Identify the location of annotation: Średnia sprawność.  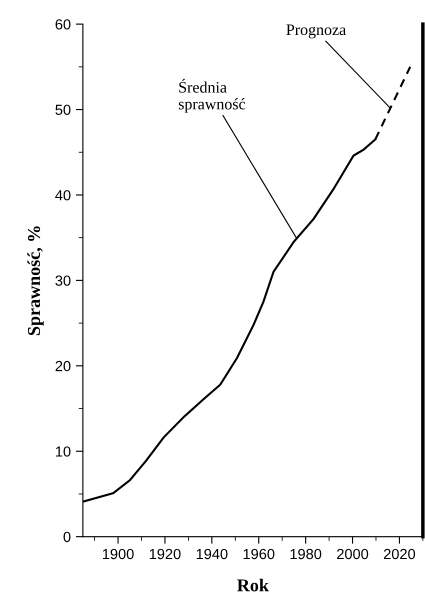
(212, 95).